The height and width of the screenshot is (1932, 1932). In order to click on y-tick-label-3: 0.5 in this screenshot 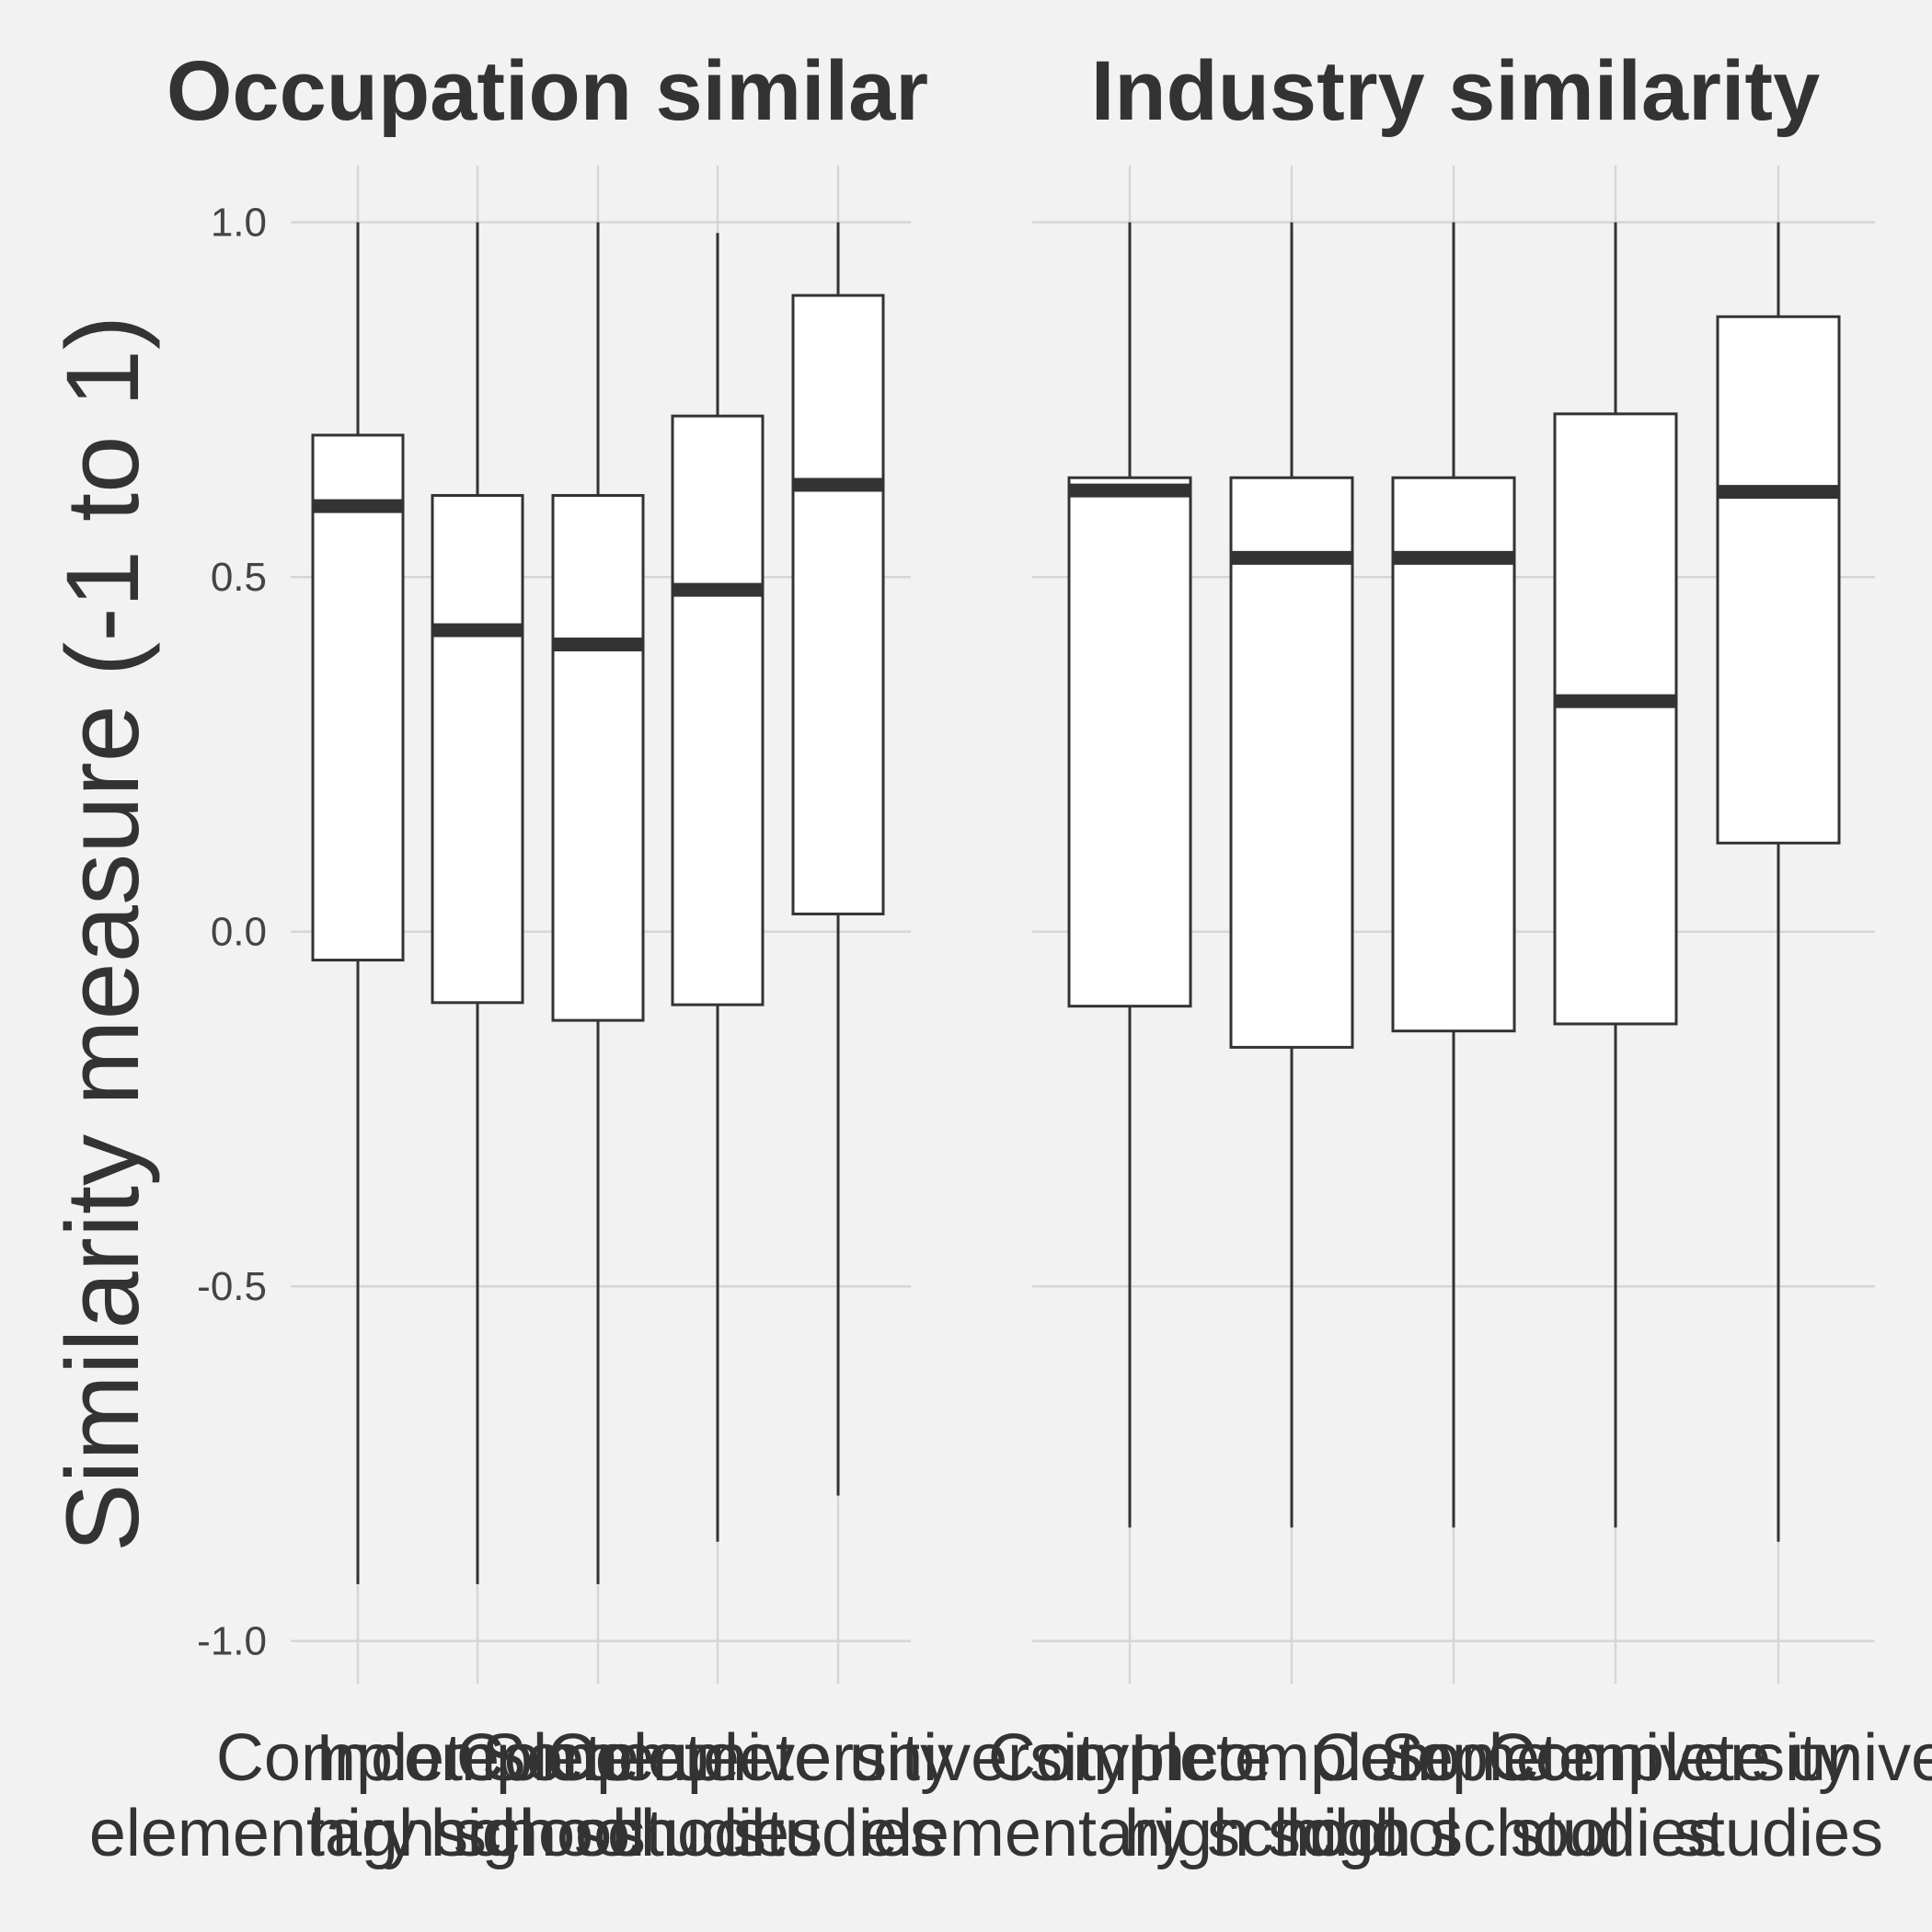, I will do `click(239, 577)`.